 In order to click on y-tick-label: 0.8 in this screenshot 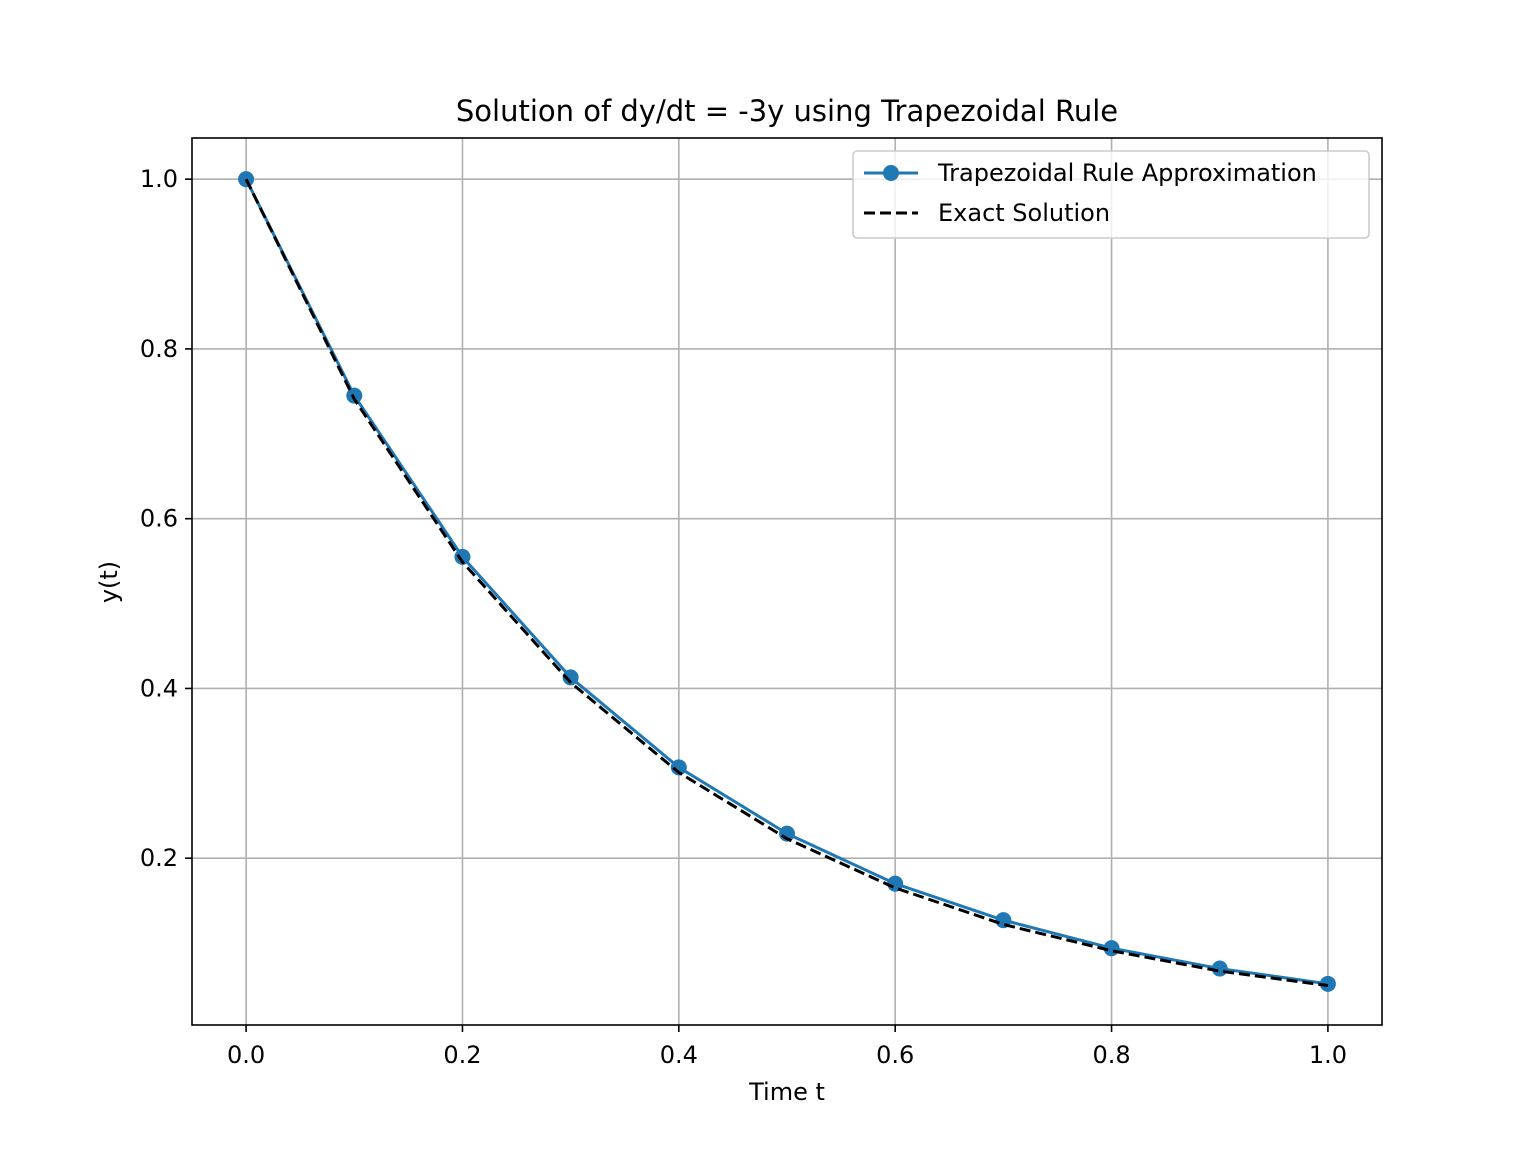, I will do `click(159, 349)`.